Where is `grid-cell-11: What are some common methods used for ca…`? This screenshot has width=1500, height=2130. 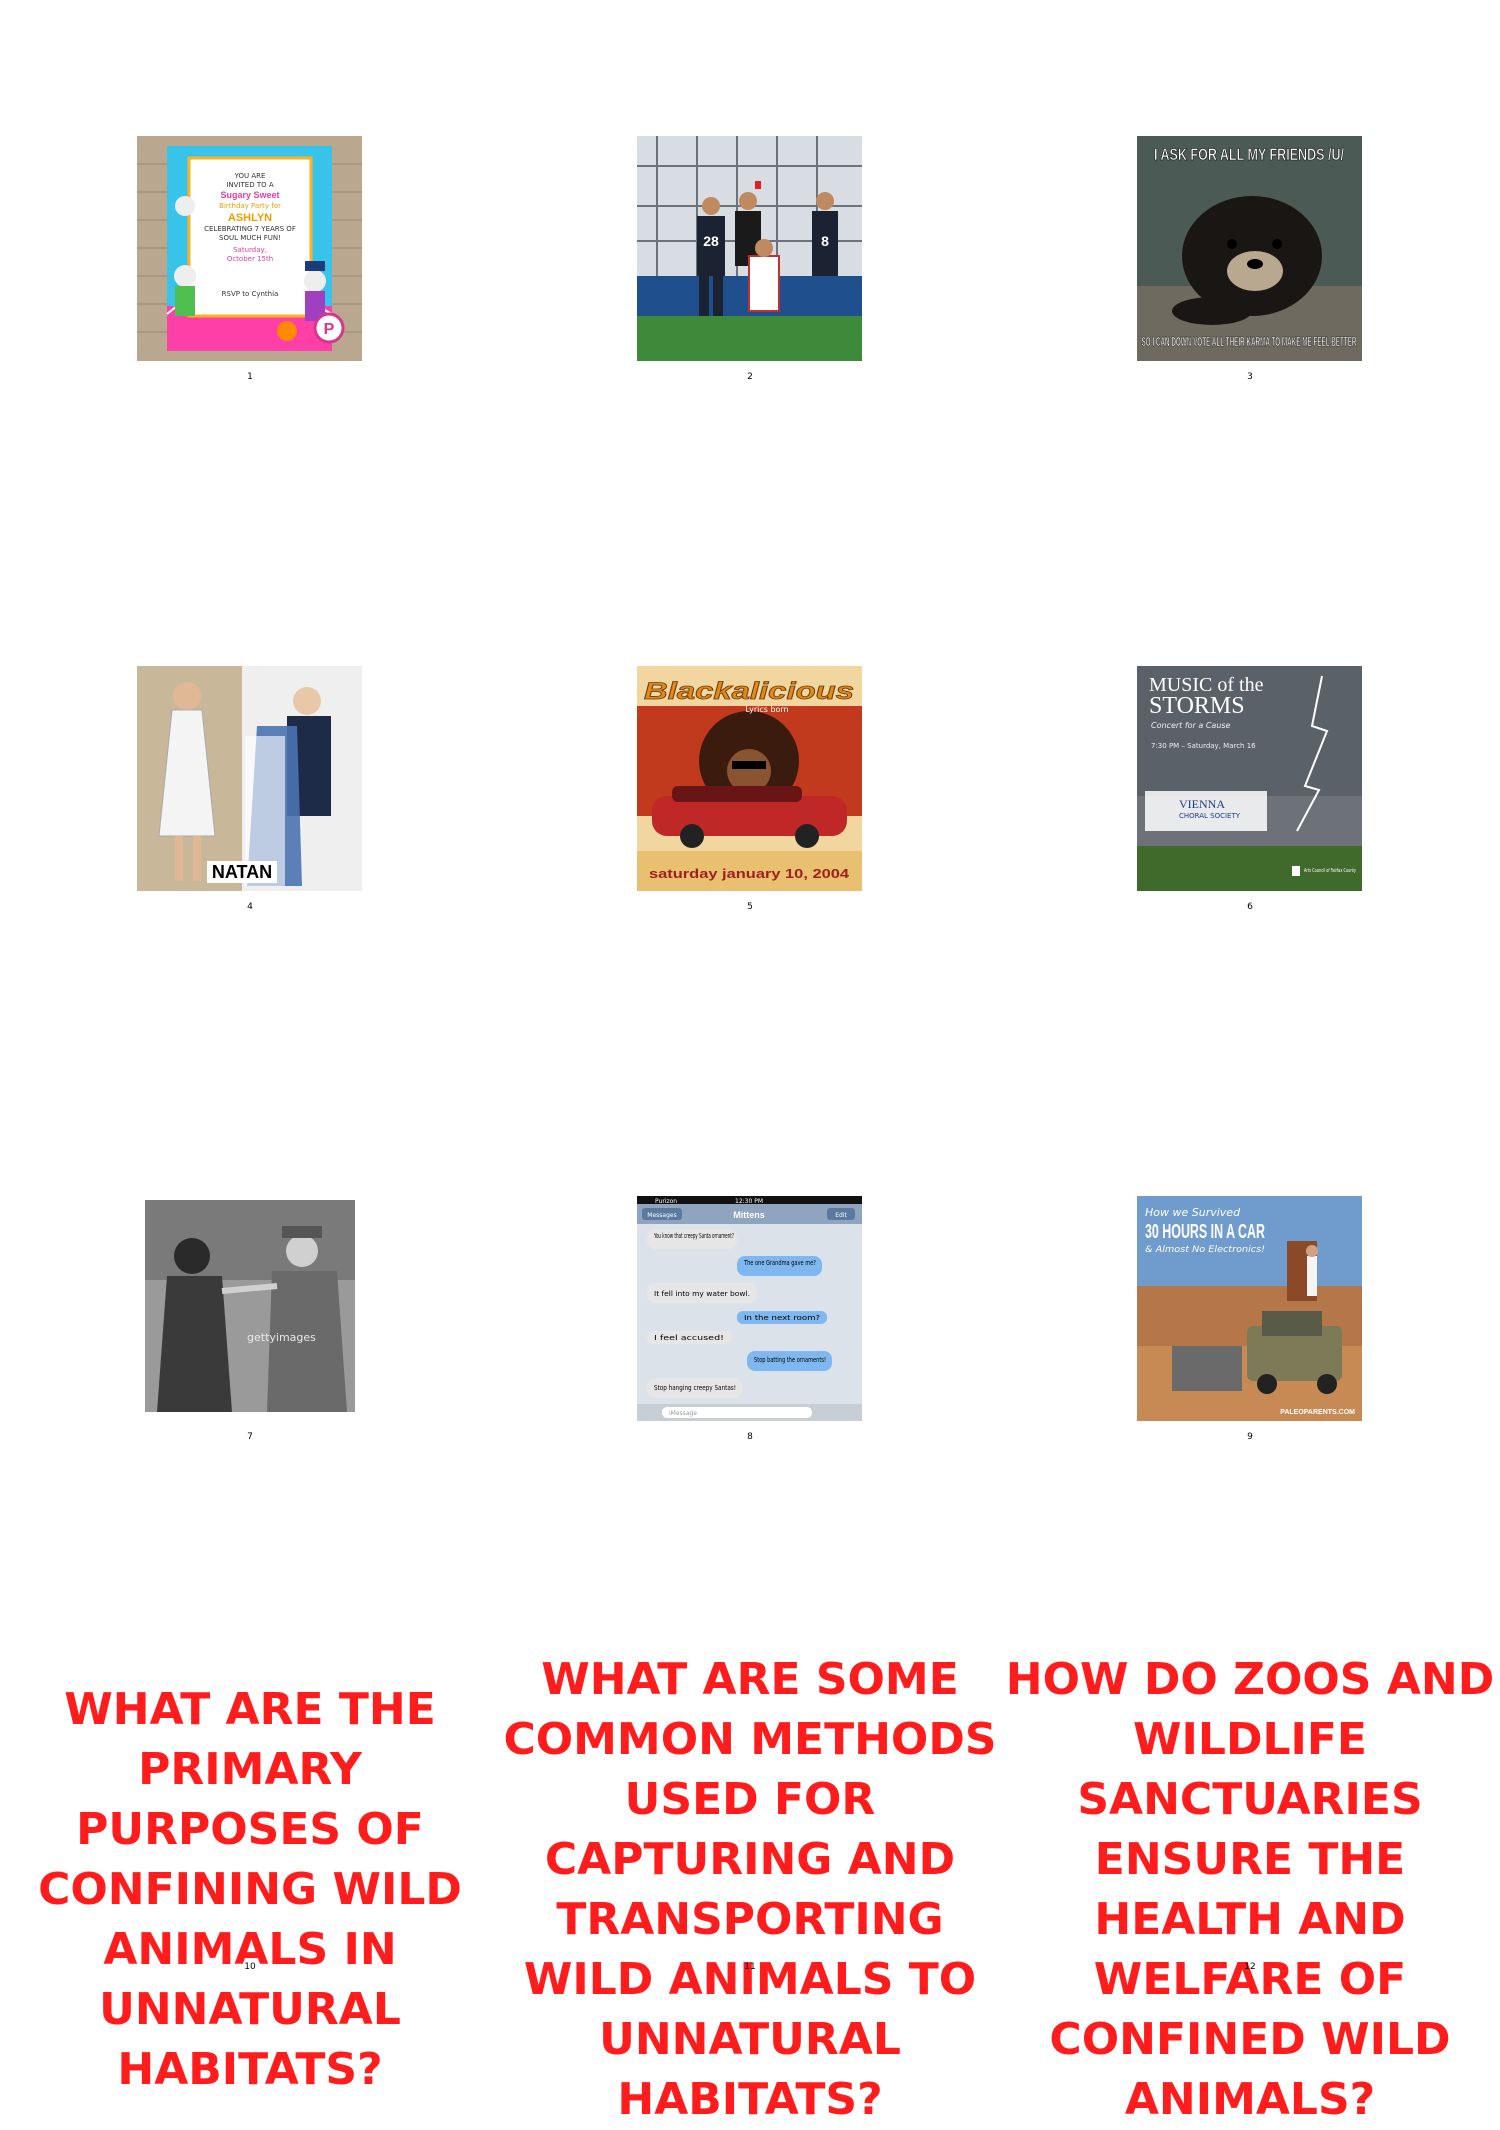
grid-cell-11: What are some common methods used for ca… is located at coordinates (750, 1857).